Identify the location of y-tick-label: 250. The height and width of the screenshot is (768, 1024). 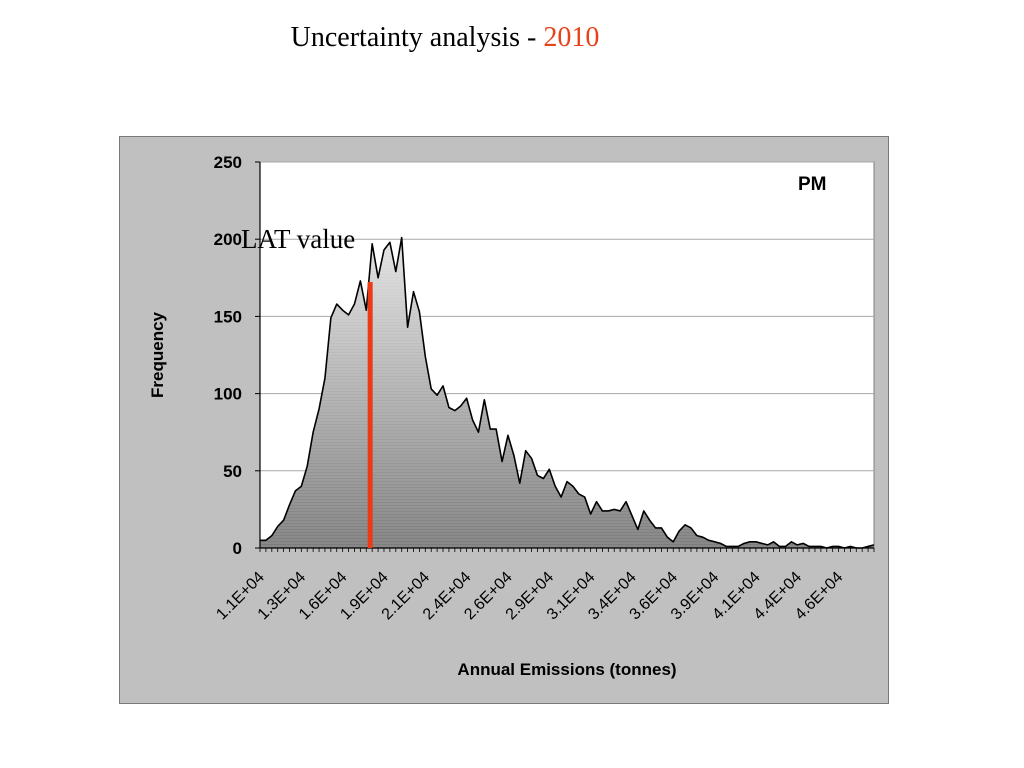
(228, 162).